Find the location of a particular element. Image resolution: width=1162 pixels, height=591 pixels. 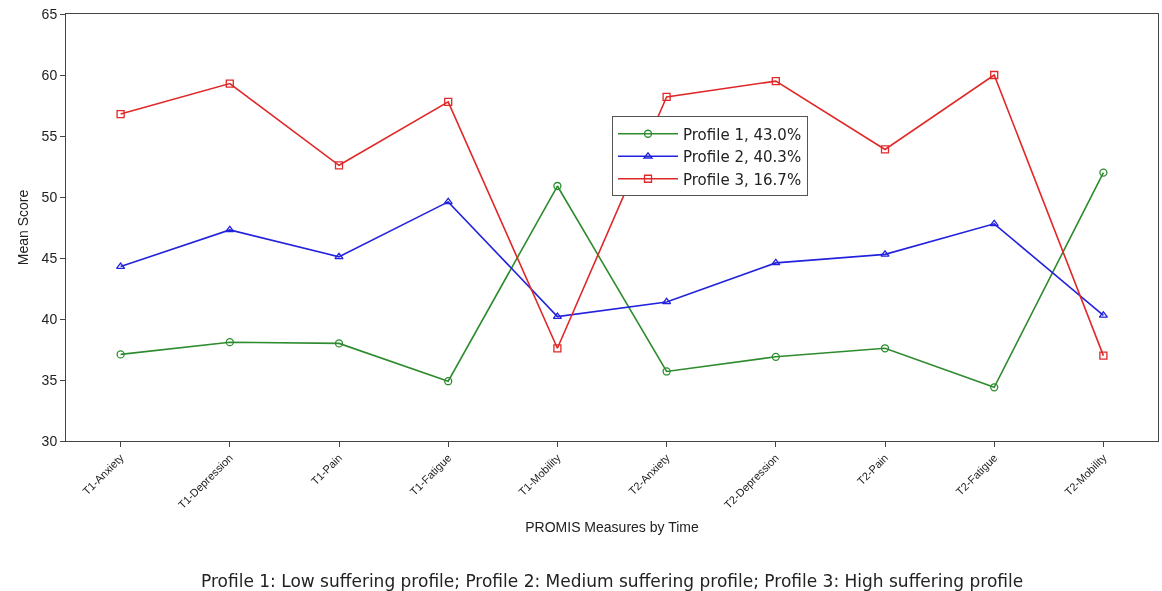

y-axis-title: Mean Score is located at coordinates (23, 227).